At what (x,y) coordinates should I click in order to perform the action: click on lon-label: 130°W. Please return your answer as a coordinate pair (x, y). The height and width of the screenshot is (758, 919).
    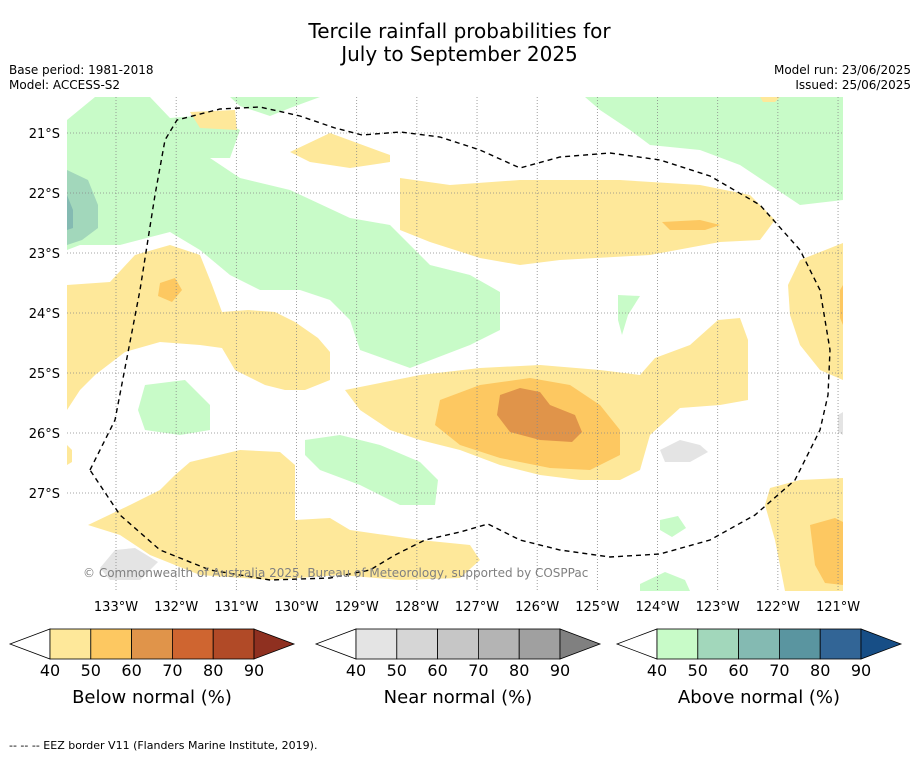
    Looking at the image, I should click on (296, 607).